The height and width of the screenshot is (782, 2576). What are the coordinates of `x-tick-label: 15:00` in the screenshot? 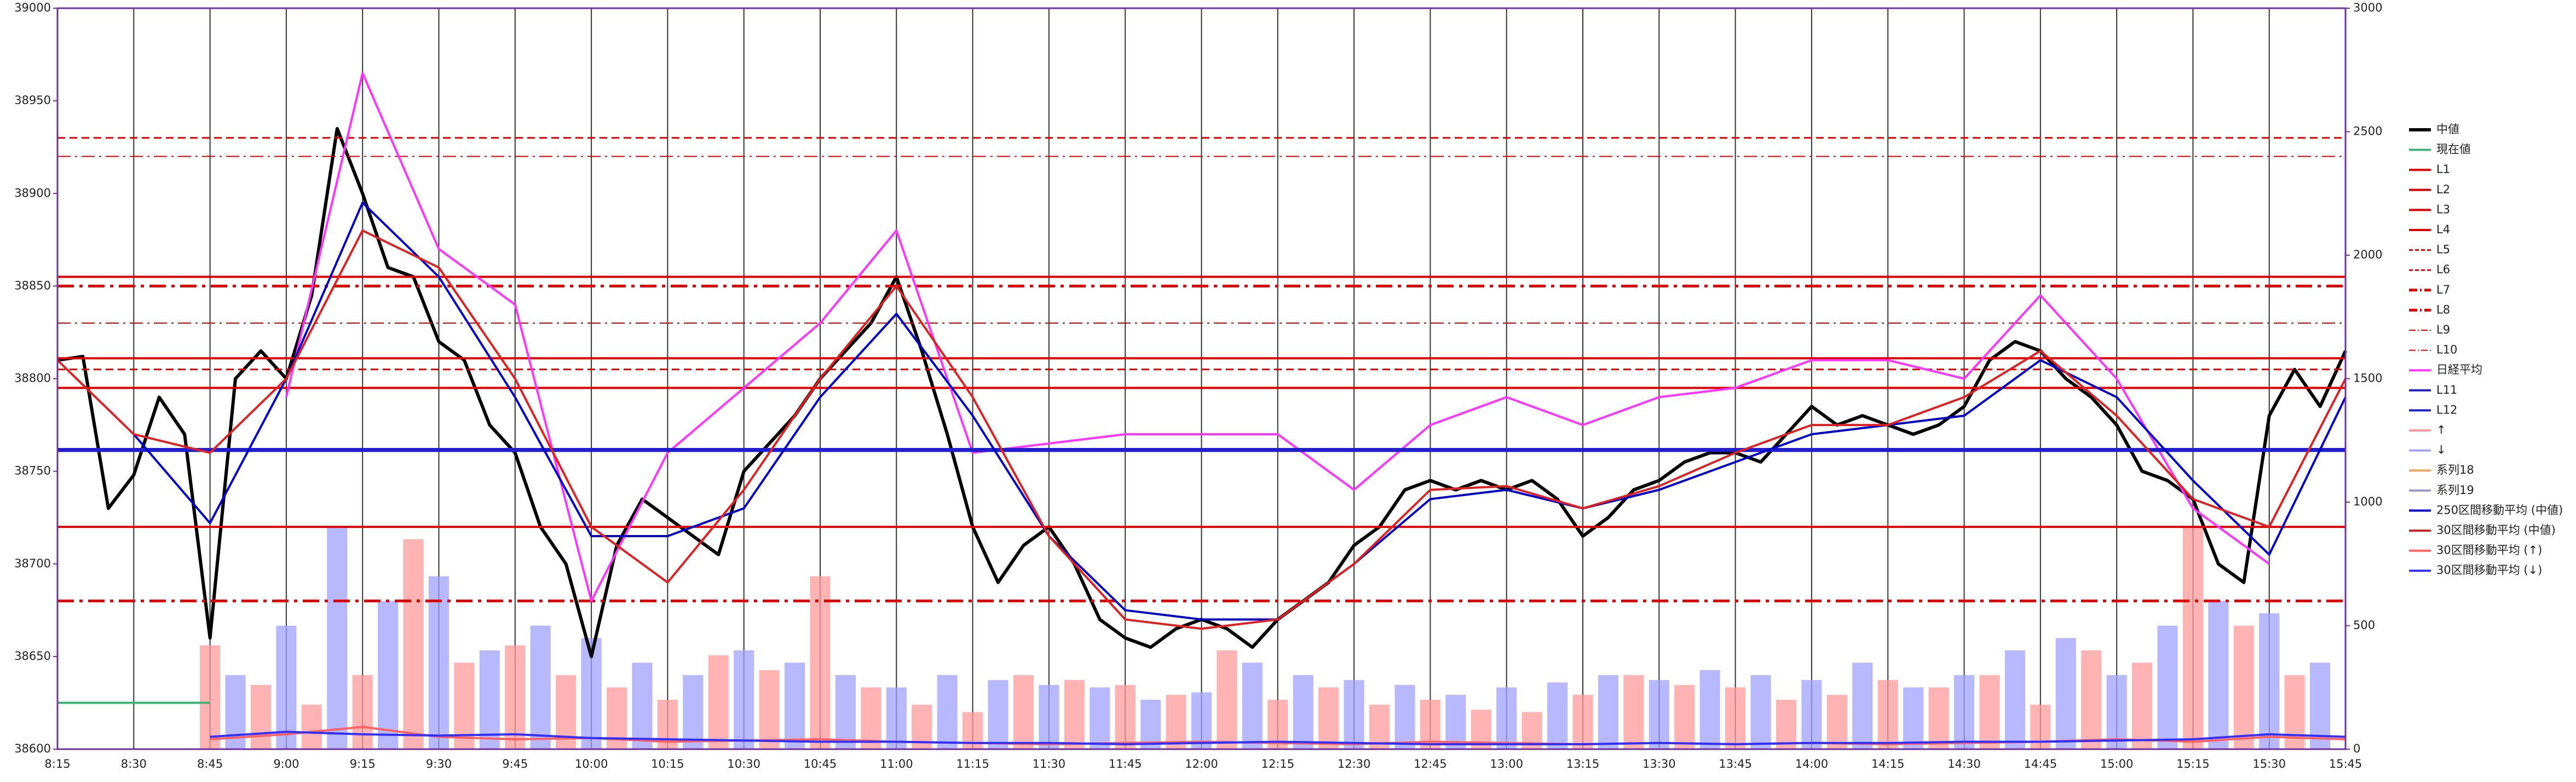 It's located at (2117, 764).